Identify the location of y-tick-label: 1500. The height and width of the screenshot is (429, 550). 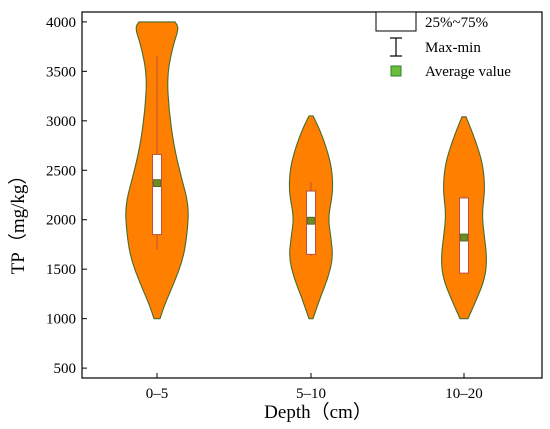
(61, 270).